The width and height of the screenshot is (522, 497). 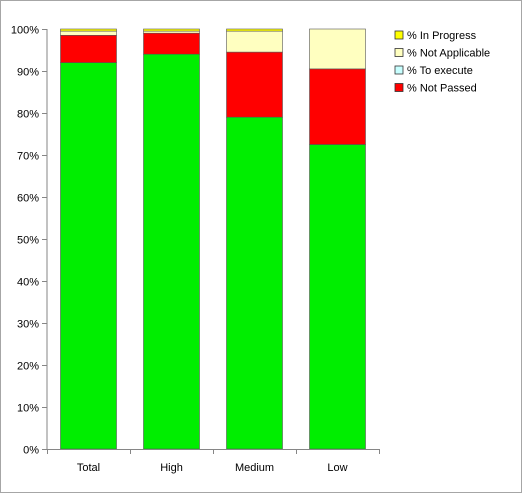 What do you see at coordinates (337, 49) in the screenshot?
I see `bar-segment-low-not-applicable` at bounding box center [337, 49].